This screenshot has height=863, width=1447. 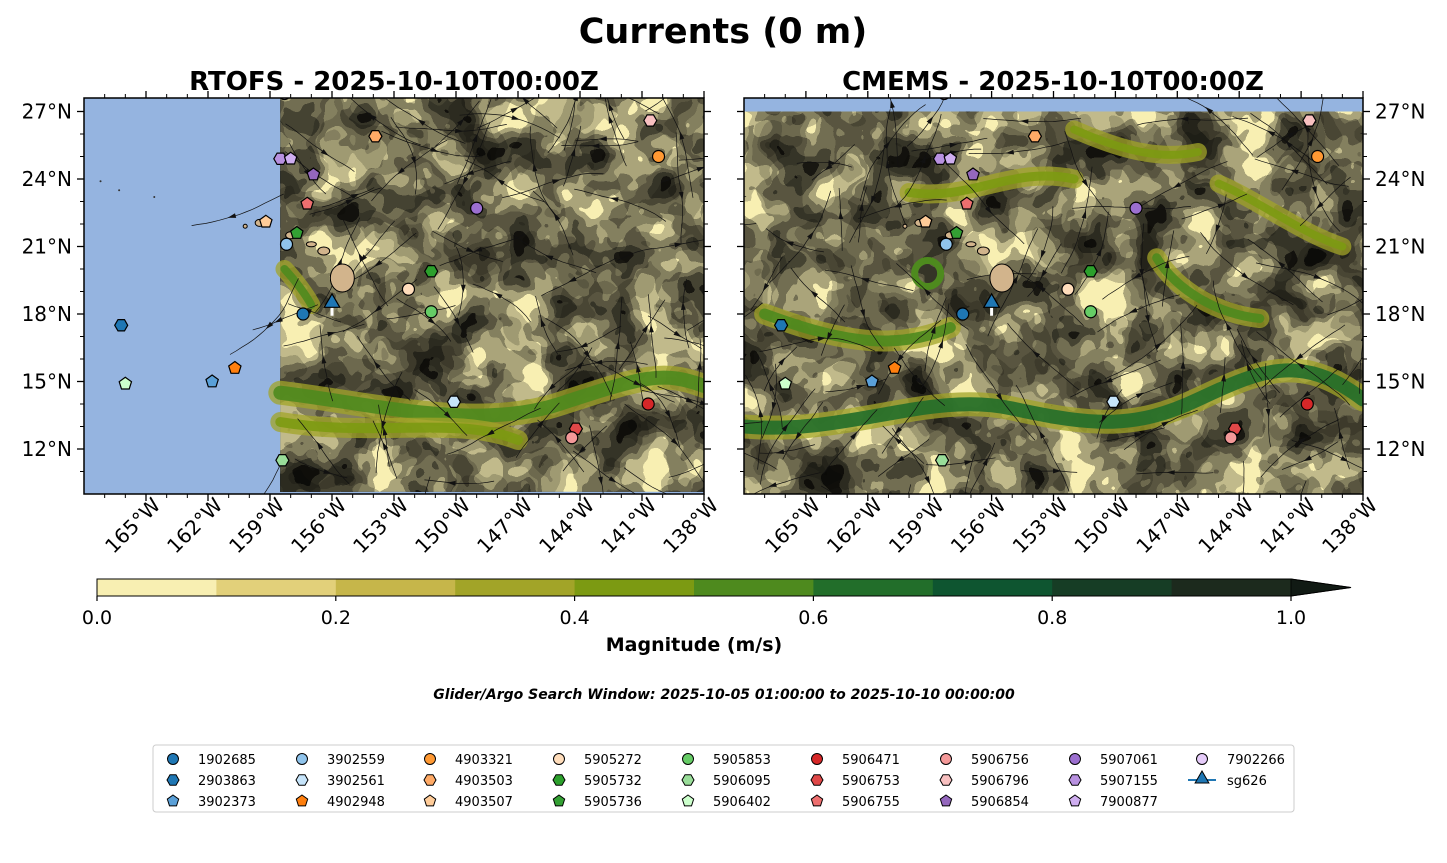 I want to click on x-tick-label: 162°W, so click(x=194, y=525).